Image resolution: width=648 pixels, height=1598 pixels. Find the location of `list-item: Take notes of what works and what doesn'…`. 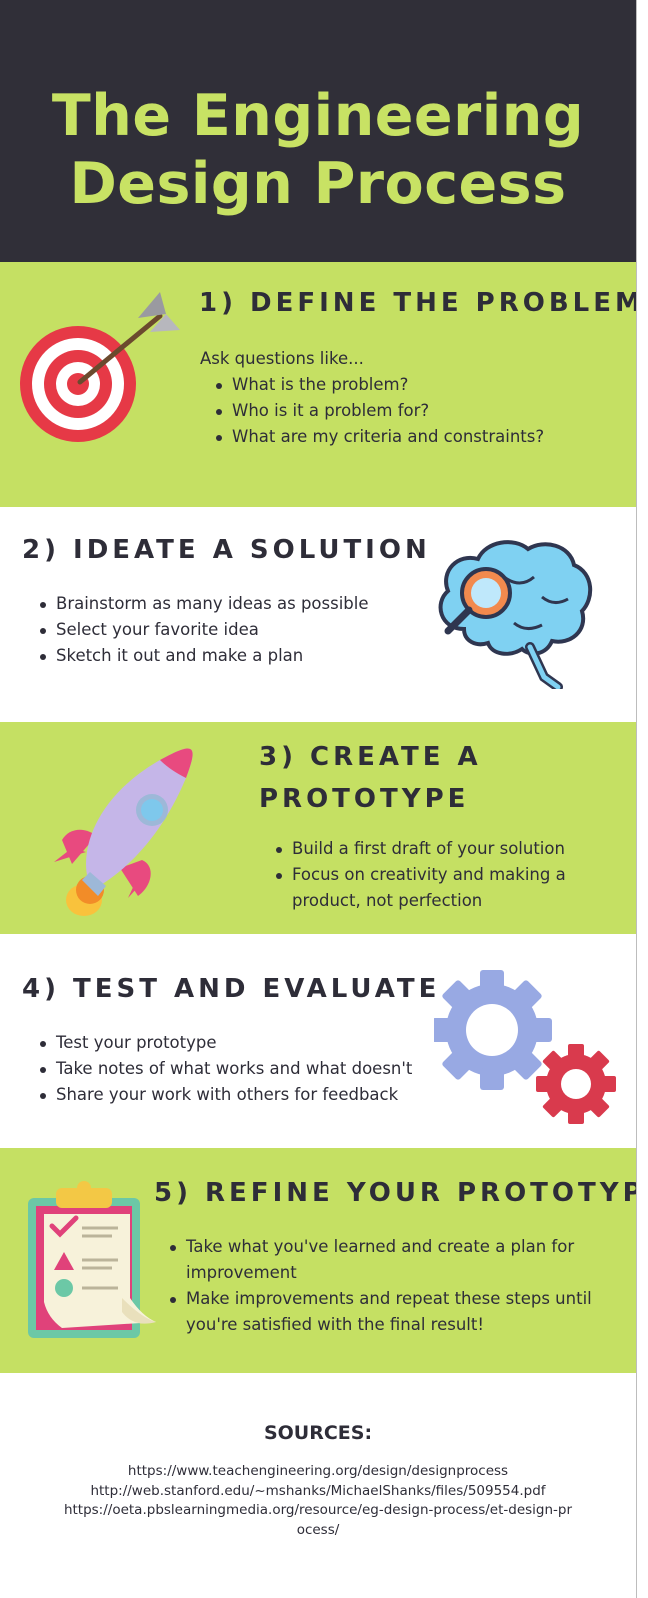

list-item: Take notes of what works and what doesn'… is located at coordinates (224, 1069).